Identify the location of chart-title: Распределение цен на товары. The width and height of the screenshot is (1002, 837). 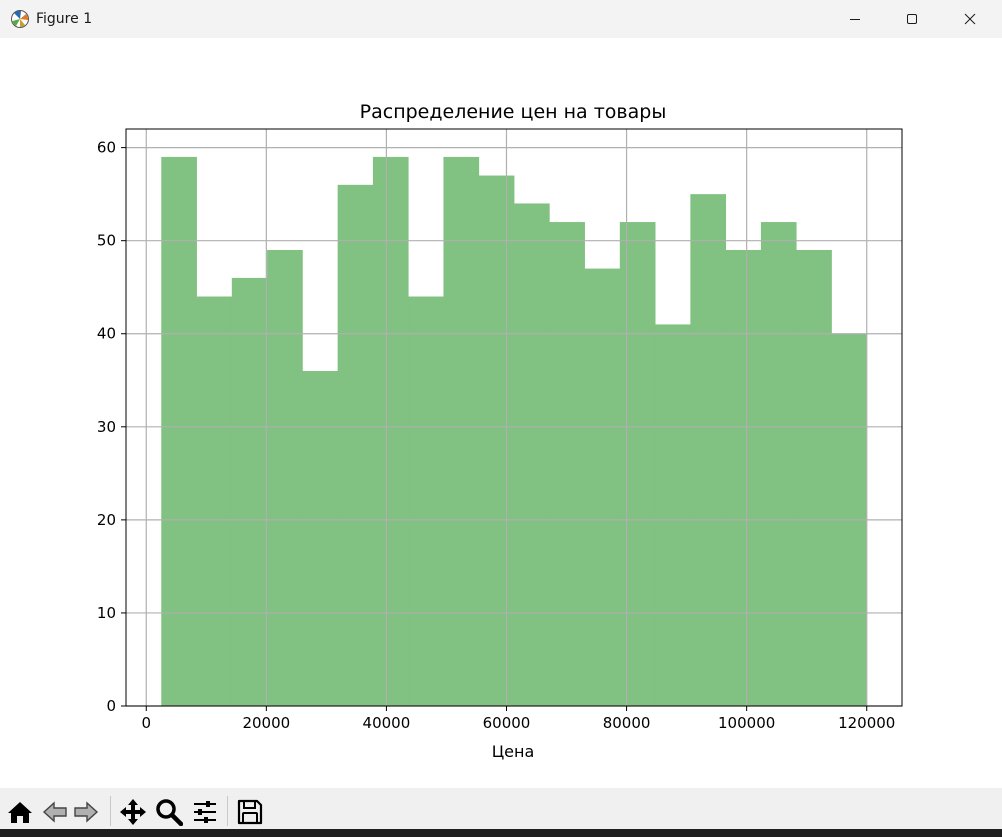
(513, 112).